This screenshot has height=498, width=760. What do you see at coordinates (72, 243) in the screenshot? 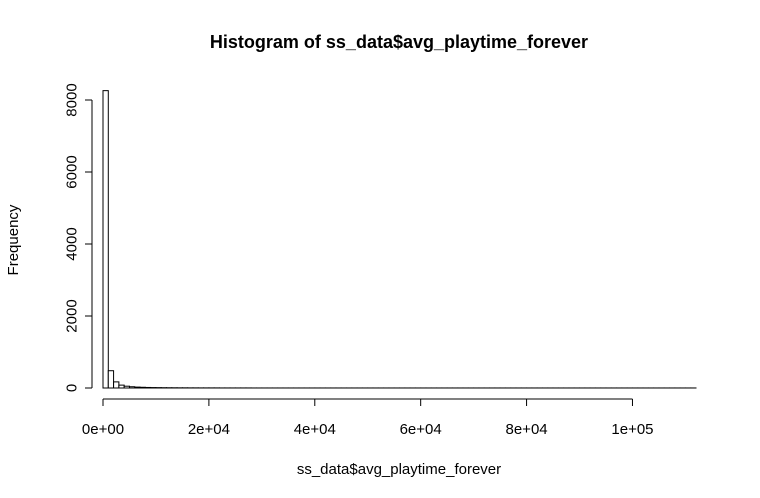
I see `y-tick-label: 4000` at bounding box center [72, 243].